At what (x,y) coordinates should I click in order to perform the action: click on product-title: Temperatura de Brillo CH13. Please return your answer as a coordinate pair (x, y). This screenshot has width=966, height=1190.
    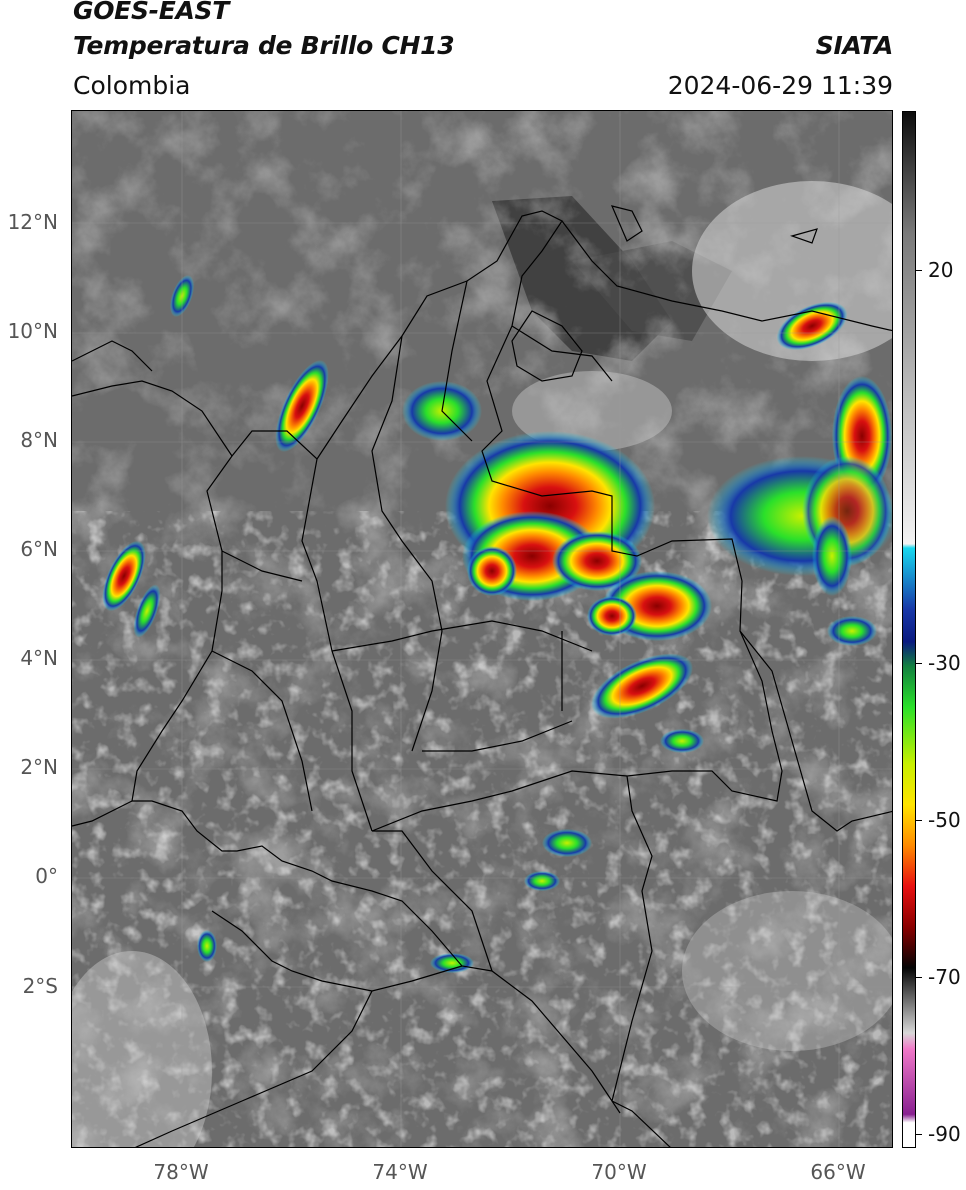
    Looking at the image, I should click on (264, 45).